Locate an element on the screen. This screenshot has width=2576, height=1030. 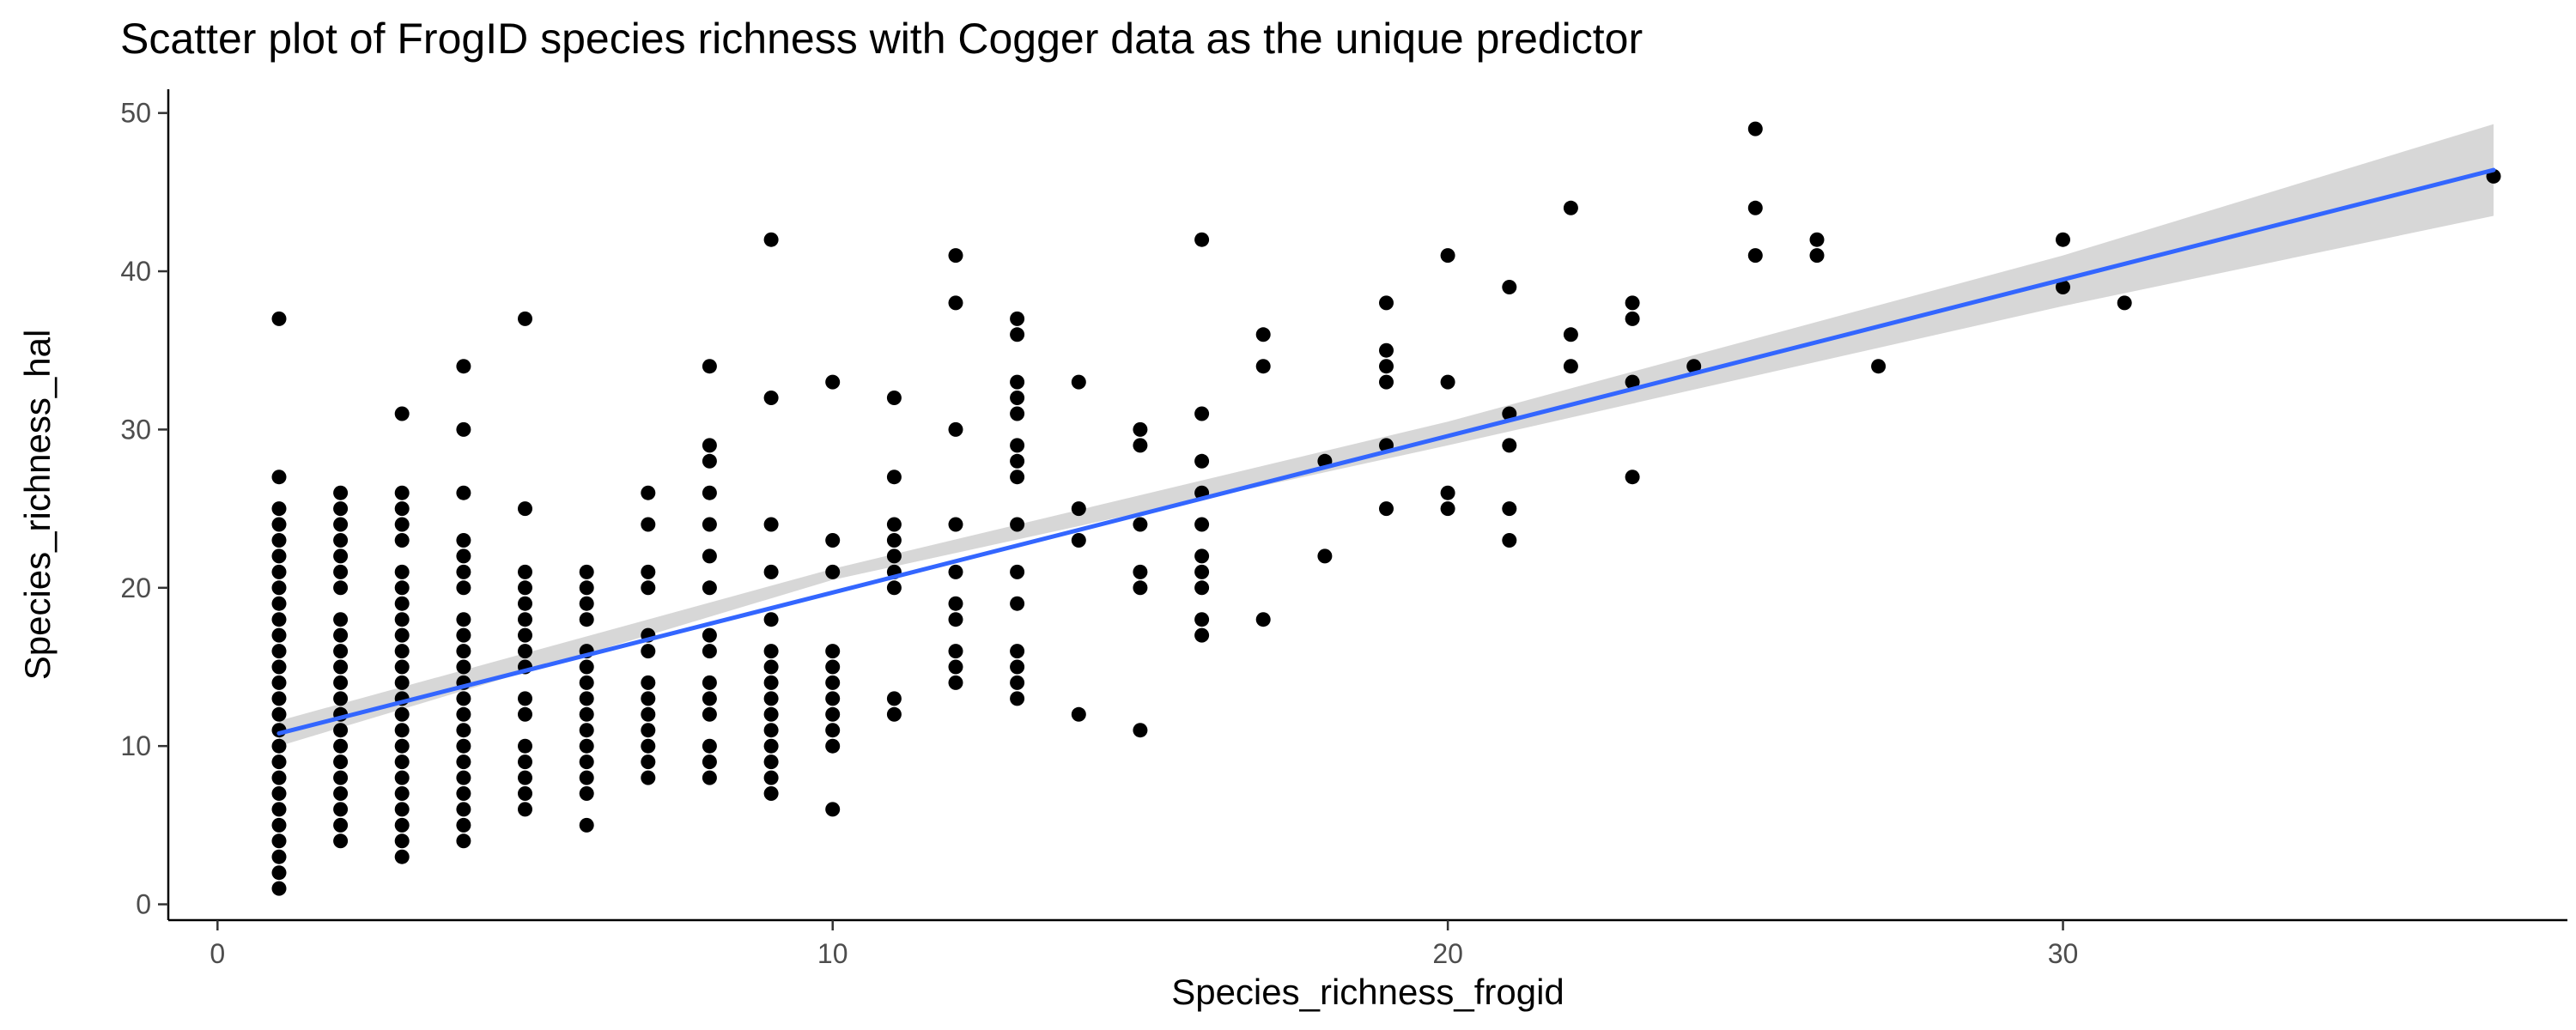
y-tick-label: 50 is located at coordinates (135, 113).